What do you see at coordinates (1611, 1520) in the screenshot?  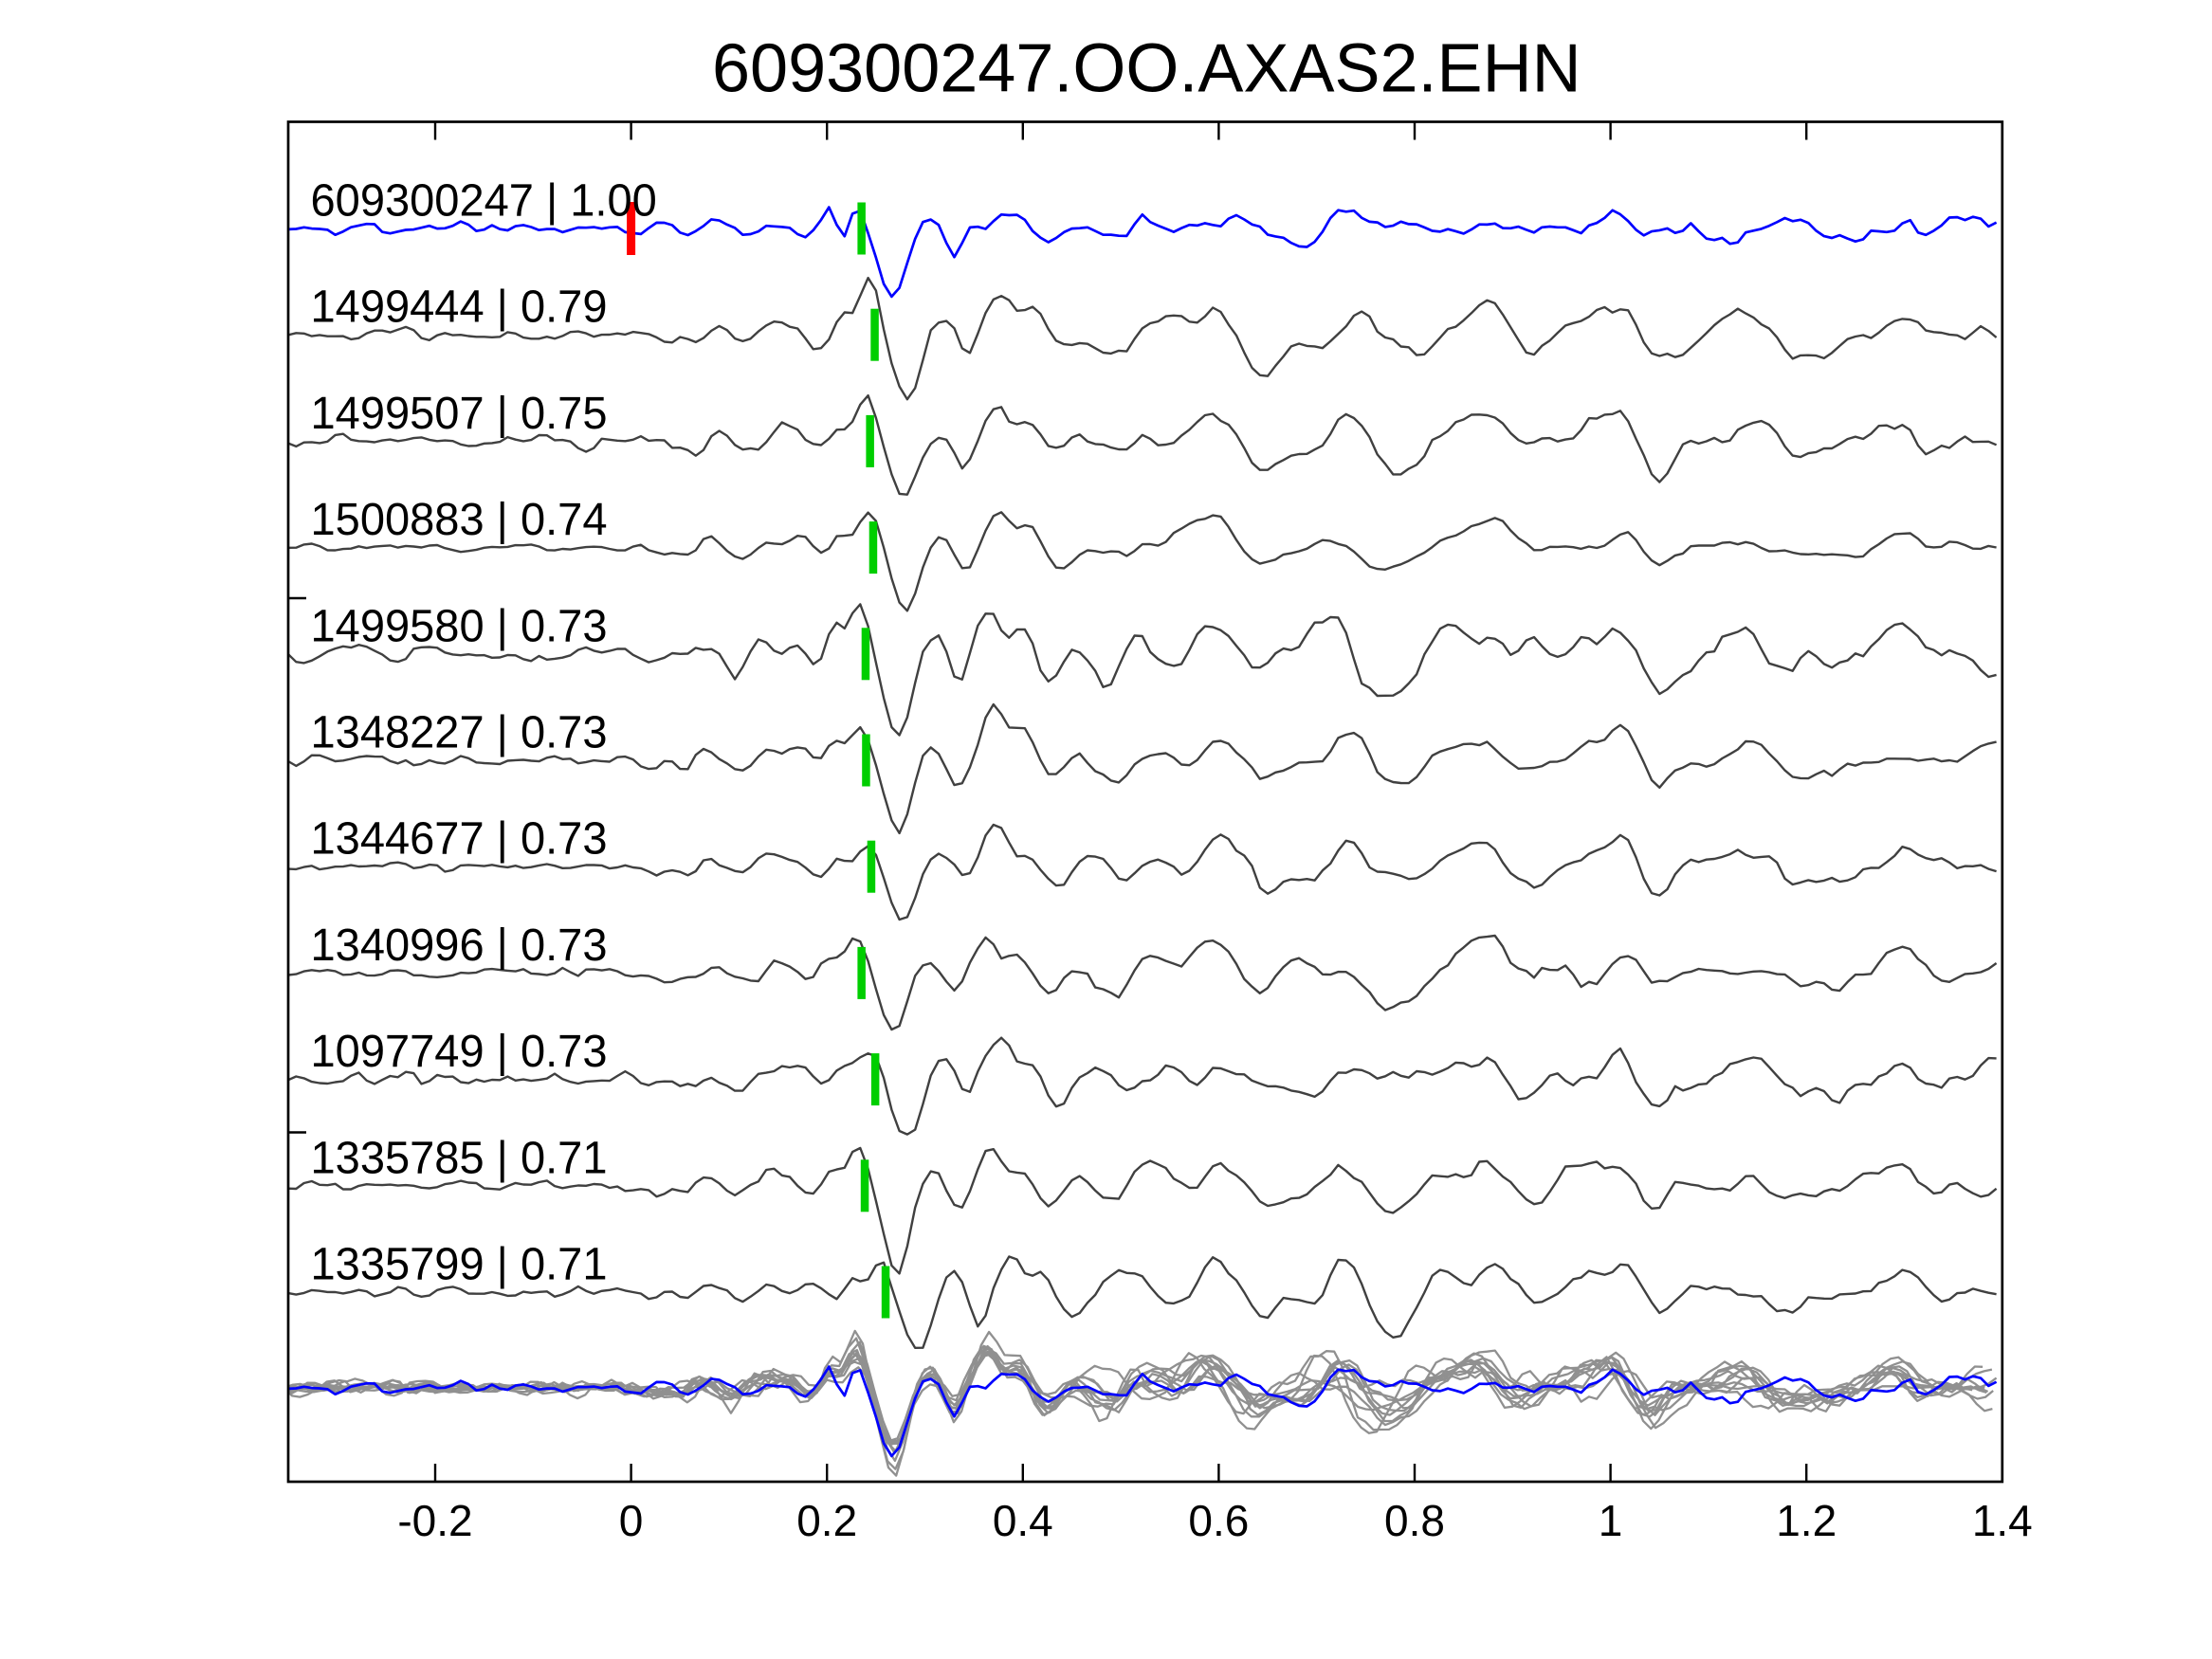 I see `svg-text: 1` at bounding box center [1611, 1520].